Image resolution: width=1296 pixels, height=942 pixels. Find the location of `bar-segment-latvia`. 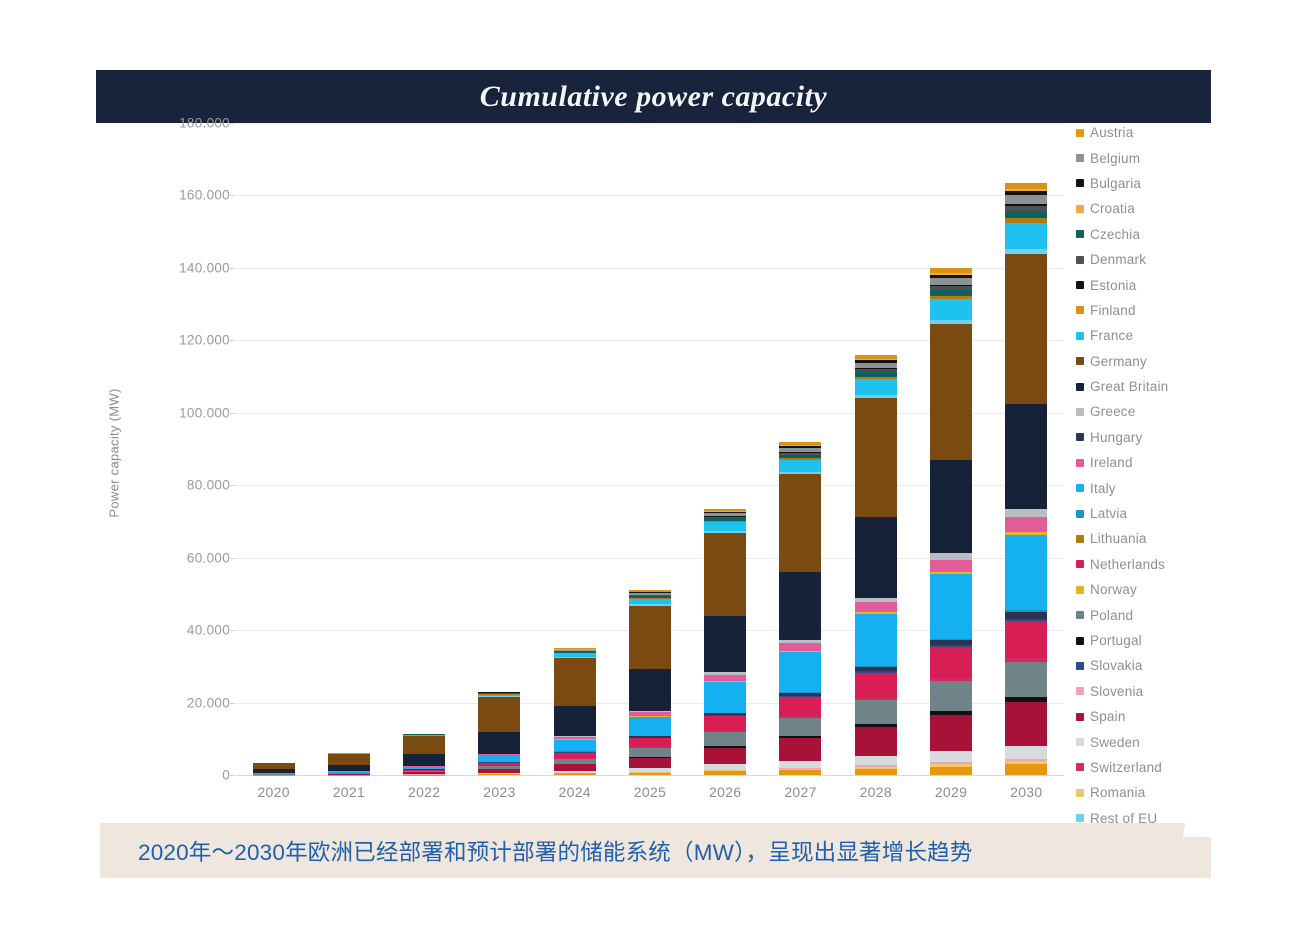

bar-segment-latvia is located at coordinates (951, 639).